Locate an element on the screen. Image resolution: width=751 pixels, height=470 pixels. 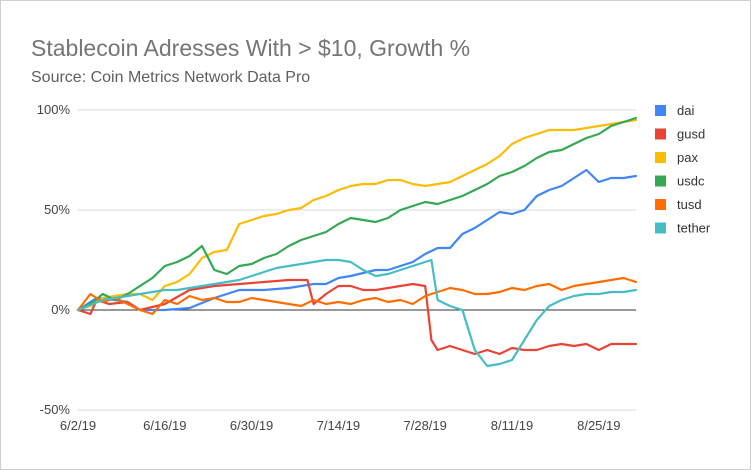
legend-label-usdc: usdc is located at coordinates (691, 181).